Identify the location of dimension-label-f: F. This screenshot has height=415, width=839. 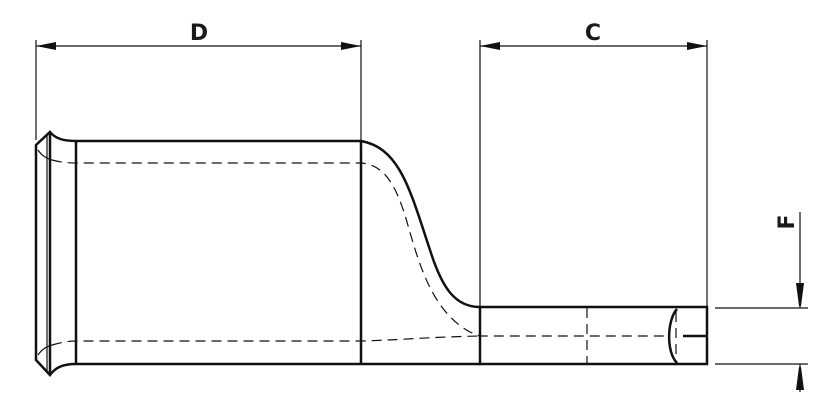
(787, 221).